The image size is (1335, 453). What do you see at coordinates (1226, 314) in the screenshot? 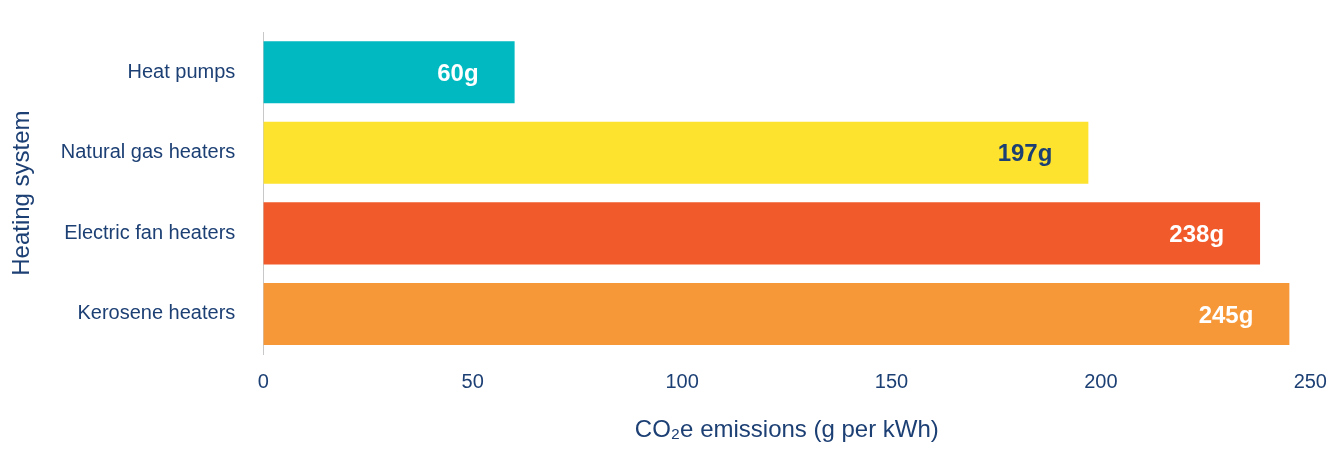
I see `data-label: 245g` at bounding box center [1226, 314].